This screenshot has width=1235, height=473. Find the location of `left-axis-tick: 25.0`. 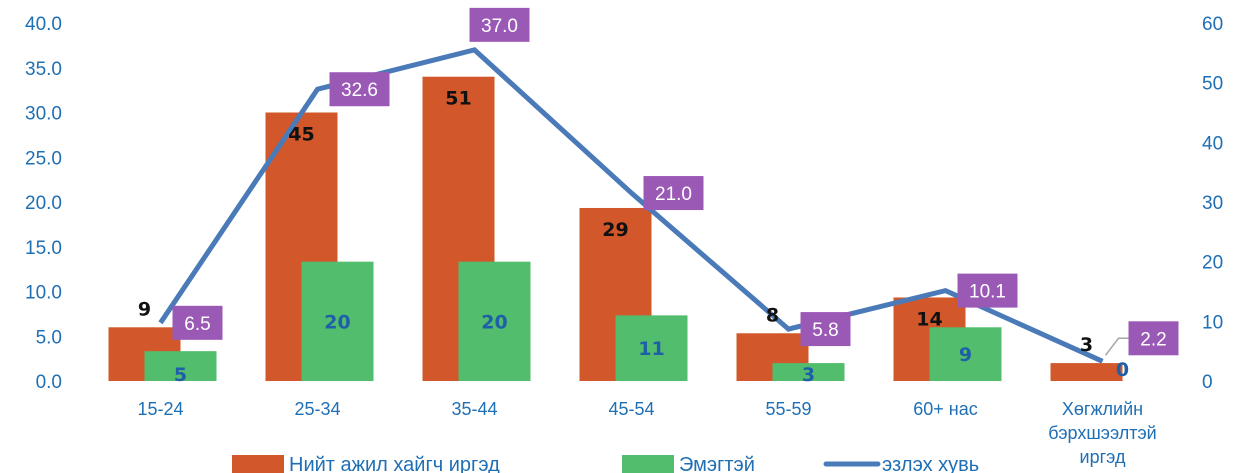

left-axis-tick: 25.0 is located at coordinates (43, 158).